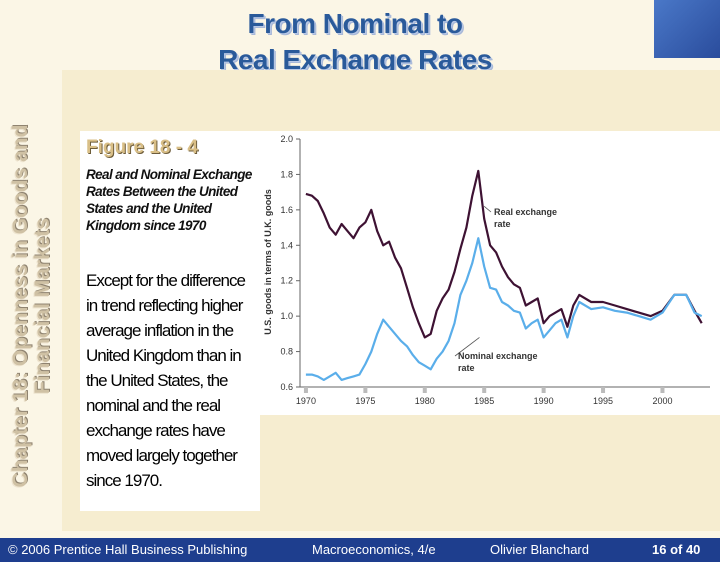  I want to click on y-axis-label: U.S. goods in terms of U.K. goods, so click(268, 262).